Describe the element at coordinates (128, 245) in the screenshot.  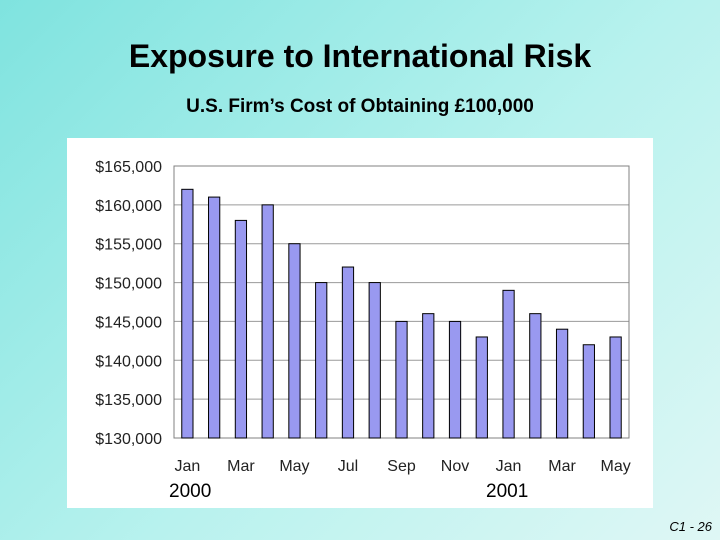
I see `y-tick-label: $155,000` at that location.